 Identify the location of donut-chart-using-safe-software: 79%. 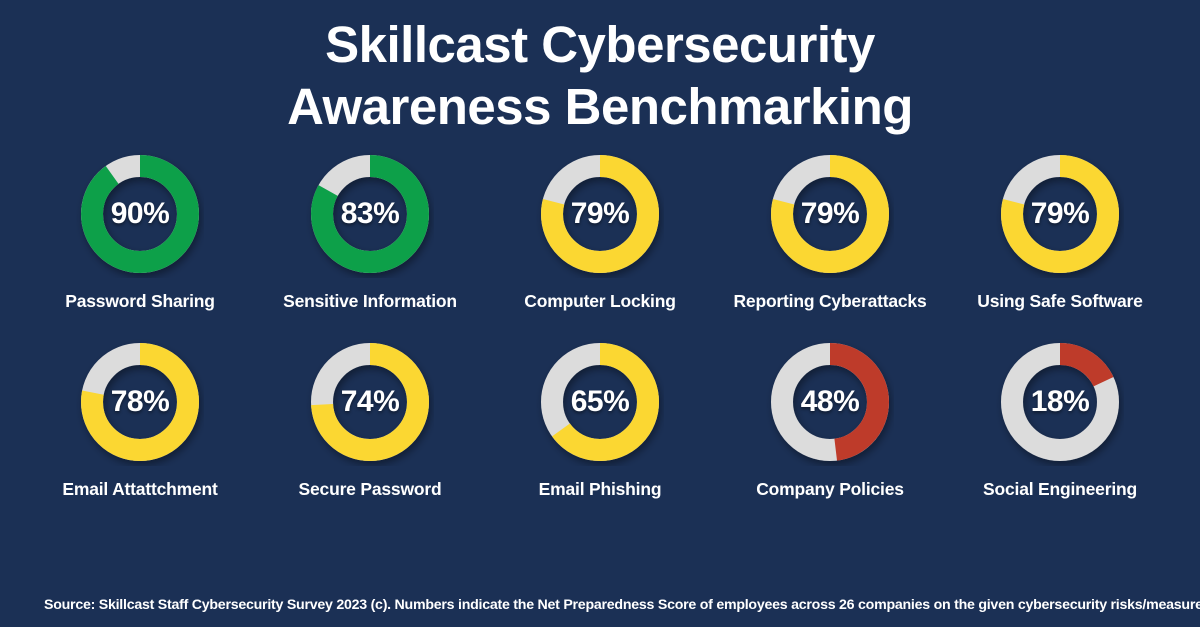
(1060, 214).